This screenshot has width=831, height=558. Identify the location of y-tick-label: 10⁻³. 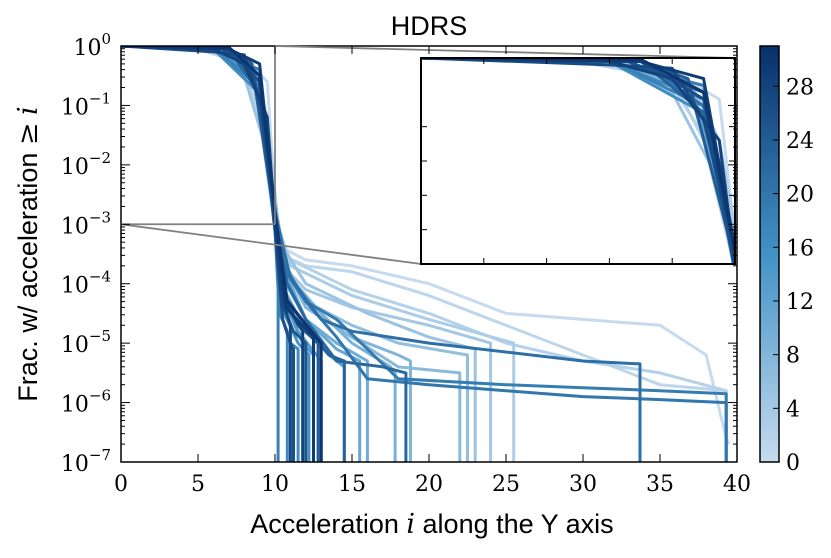
(86, 223).